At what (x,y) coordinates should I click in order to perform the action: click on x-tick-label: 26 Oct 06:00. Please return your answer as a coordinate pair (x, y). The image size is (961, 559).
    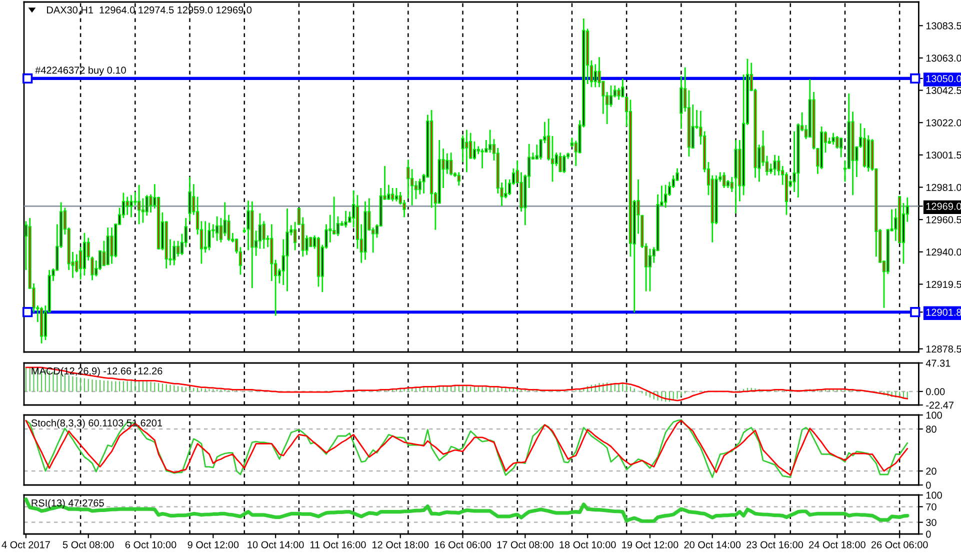
    Looking at the image, I should click on (899, 544).